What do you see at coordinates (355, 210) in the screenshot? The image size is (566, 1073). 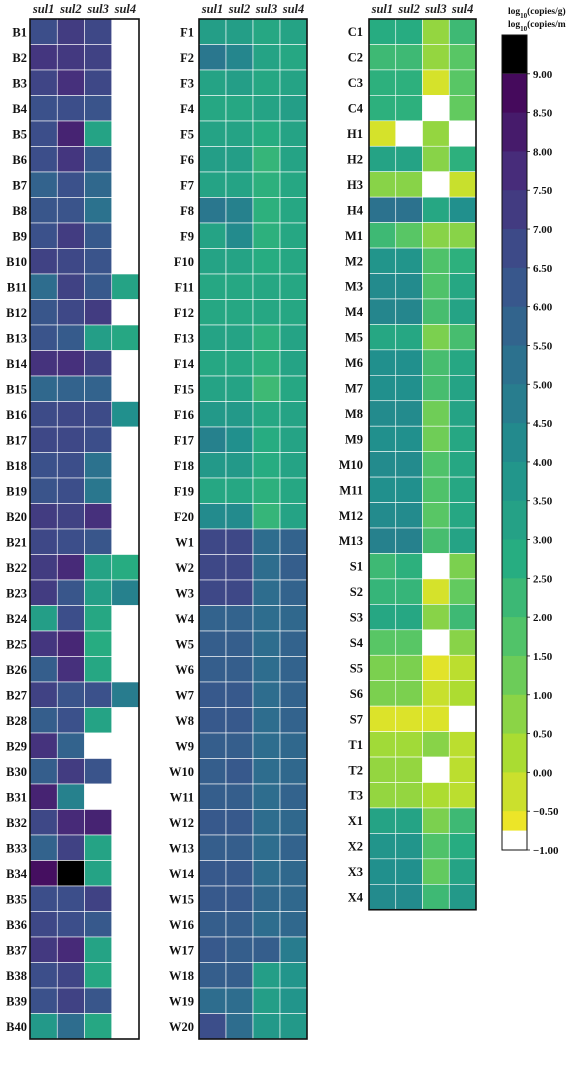 I see `row-label-H4: H4` at bounding box center [355, 210].